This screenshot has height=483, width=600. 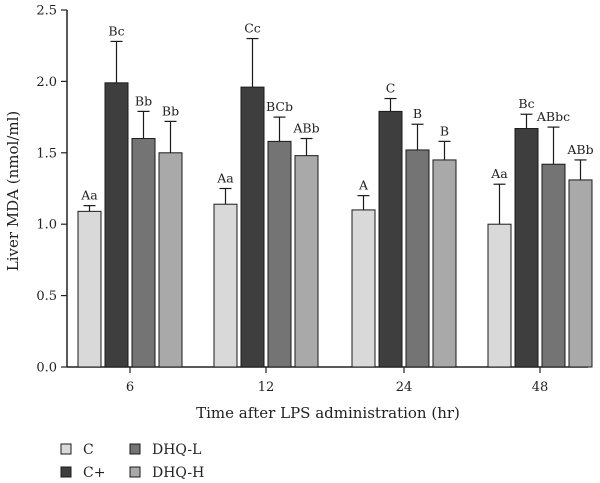 I want to click on legend-label: DHQ-L, so click(x=176, y=450).